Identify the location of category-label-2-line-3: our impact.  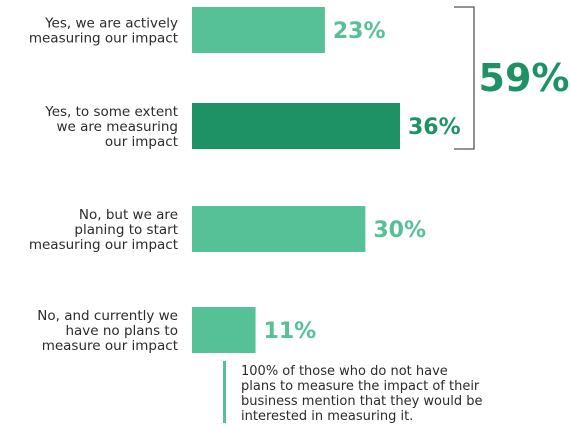
(141, 142).